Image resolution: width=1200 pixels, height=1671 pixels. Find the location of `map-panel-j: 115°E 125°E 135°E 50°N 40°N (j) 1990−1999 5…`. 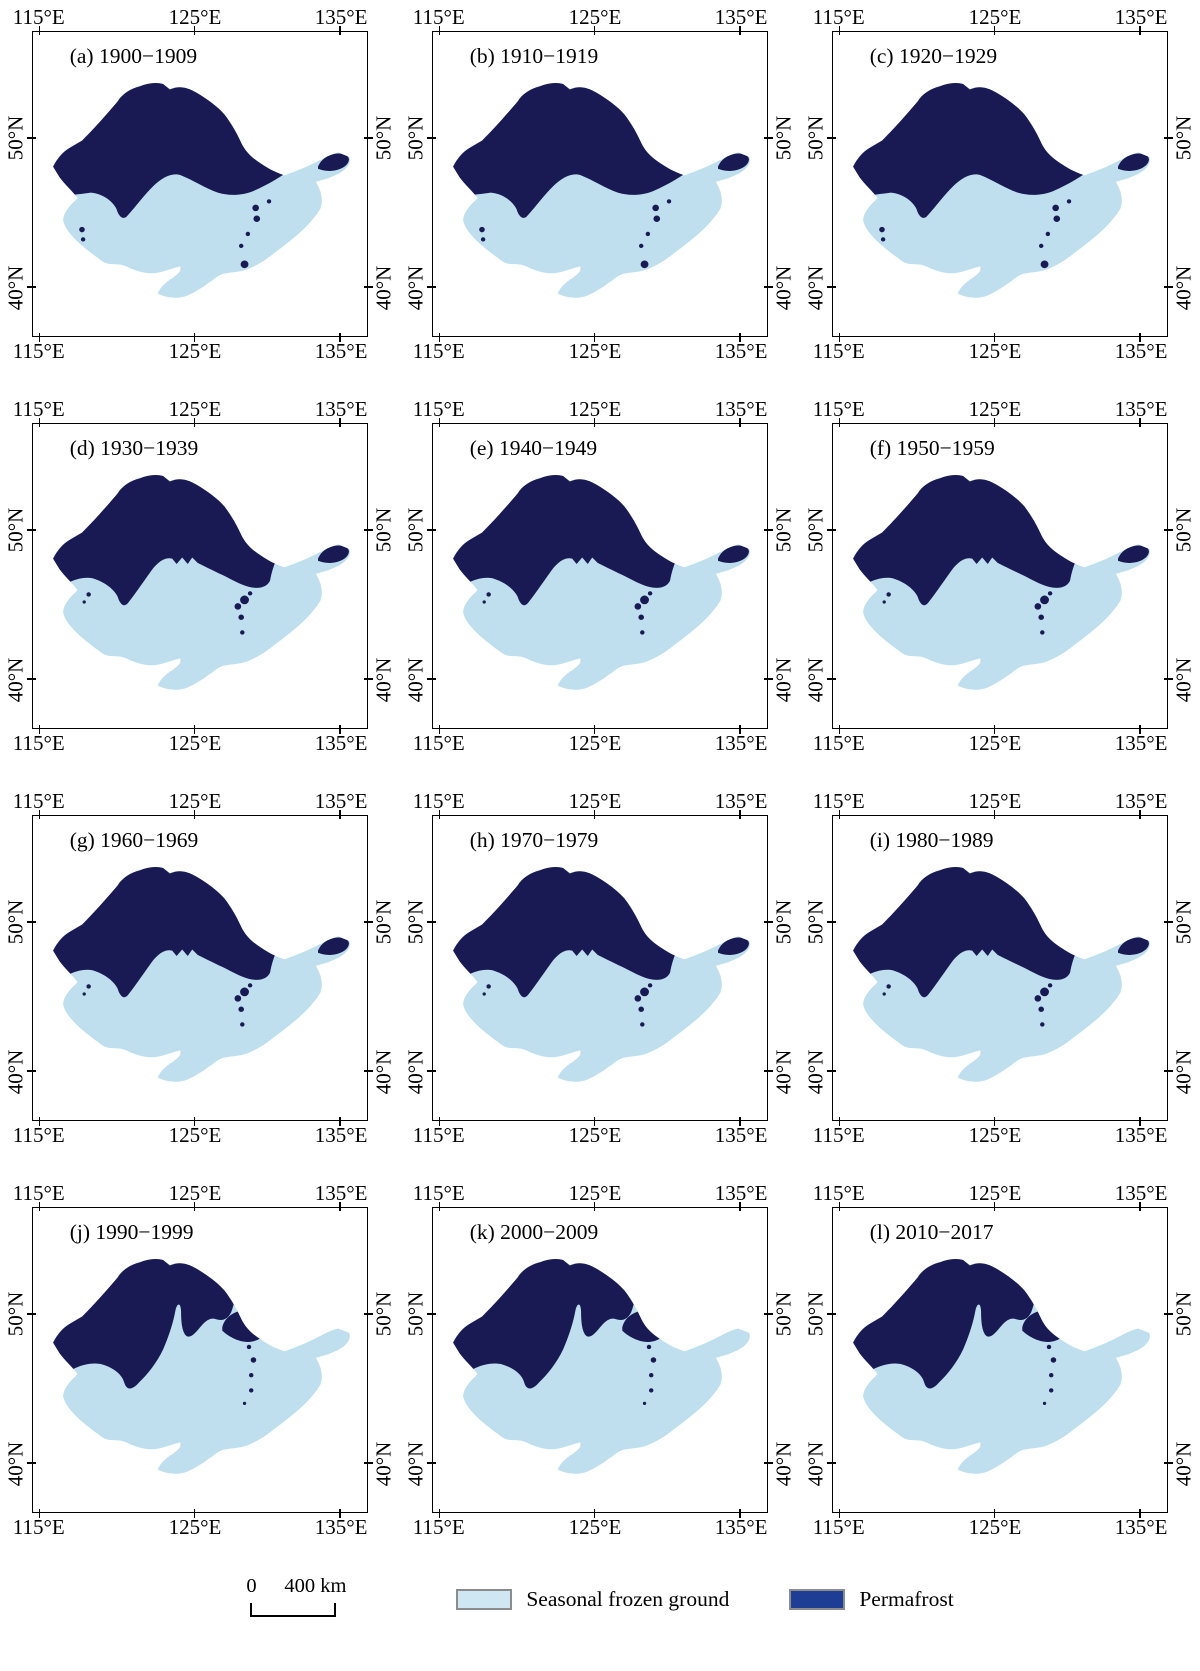

map-panel-j: 115°E 125°E 135°E 50°N 40°N (j) 1990−1999 5… is located at coordinates (200, 1360).